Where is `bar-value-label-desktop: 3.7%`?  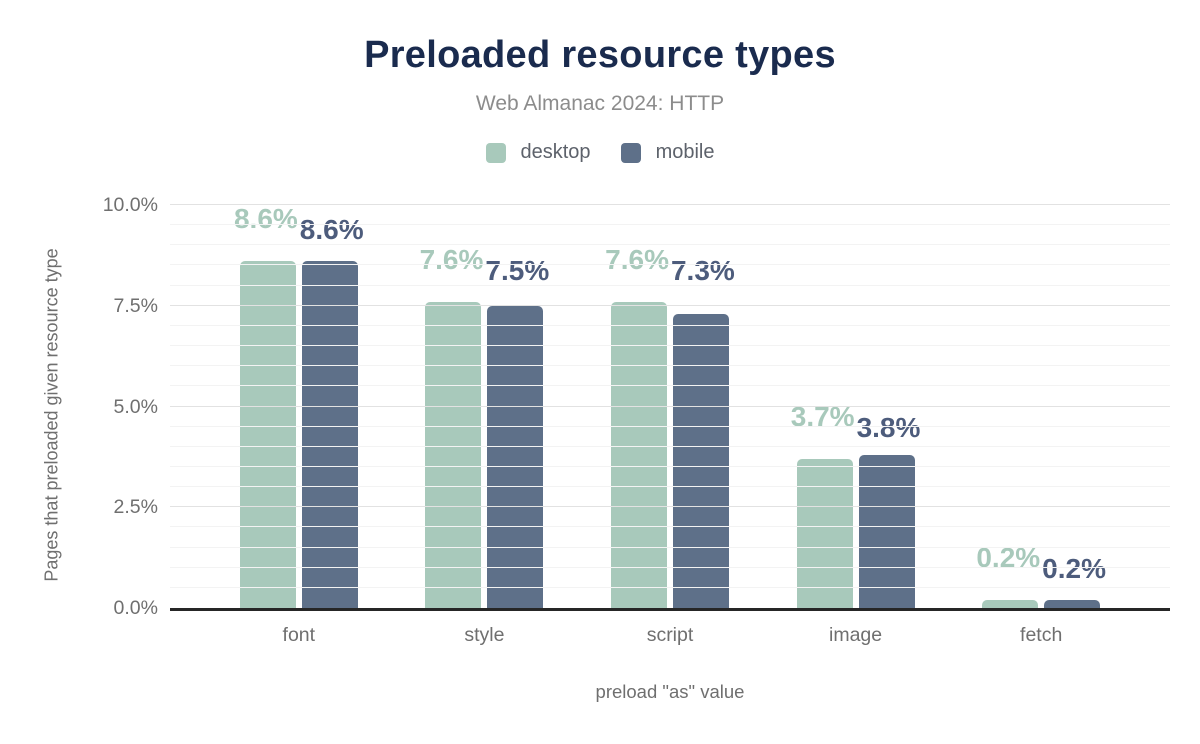
bar-value-label-desktop: 3.7% is located at coordinates (822, 416).